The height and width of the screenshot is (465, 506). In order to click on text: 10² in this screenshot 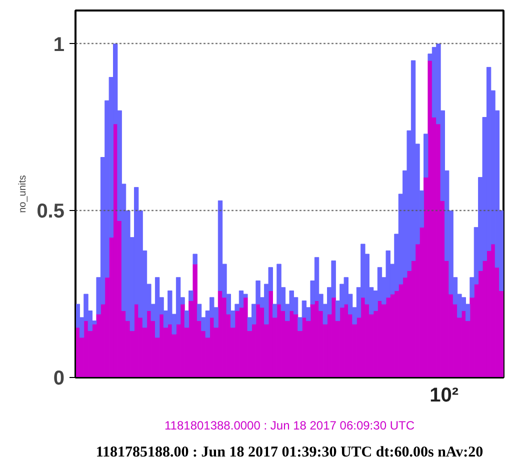, I will do `click(444, 395)`.